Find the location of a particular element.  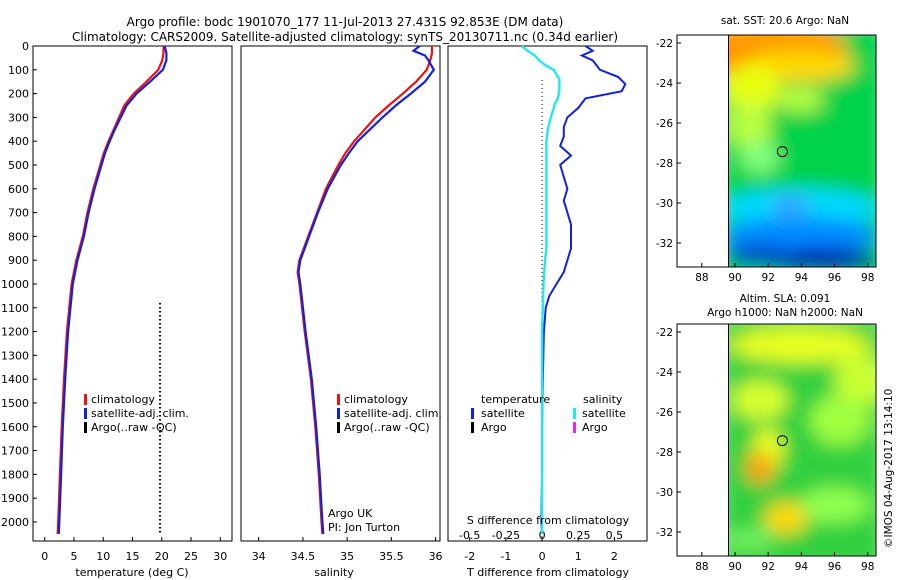

legend-swatch-temp-satellite is located at coordinates (472, 413).